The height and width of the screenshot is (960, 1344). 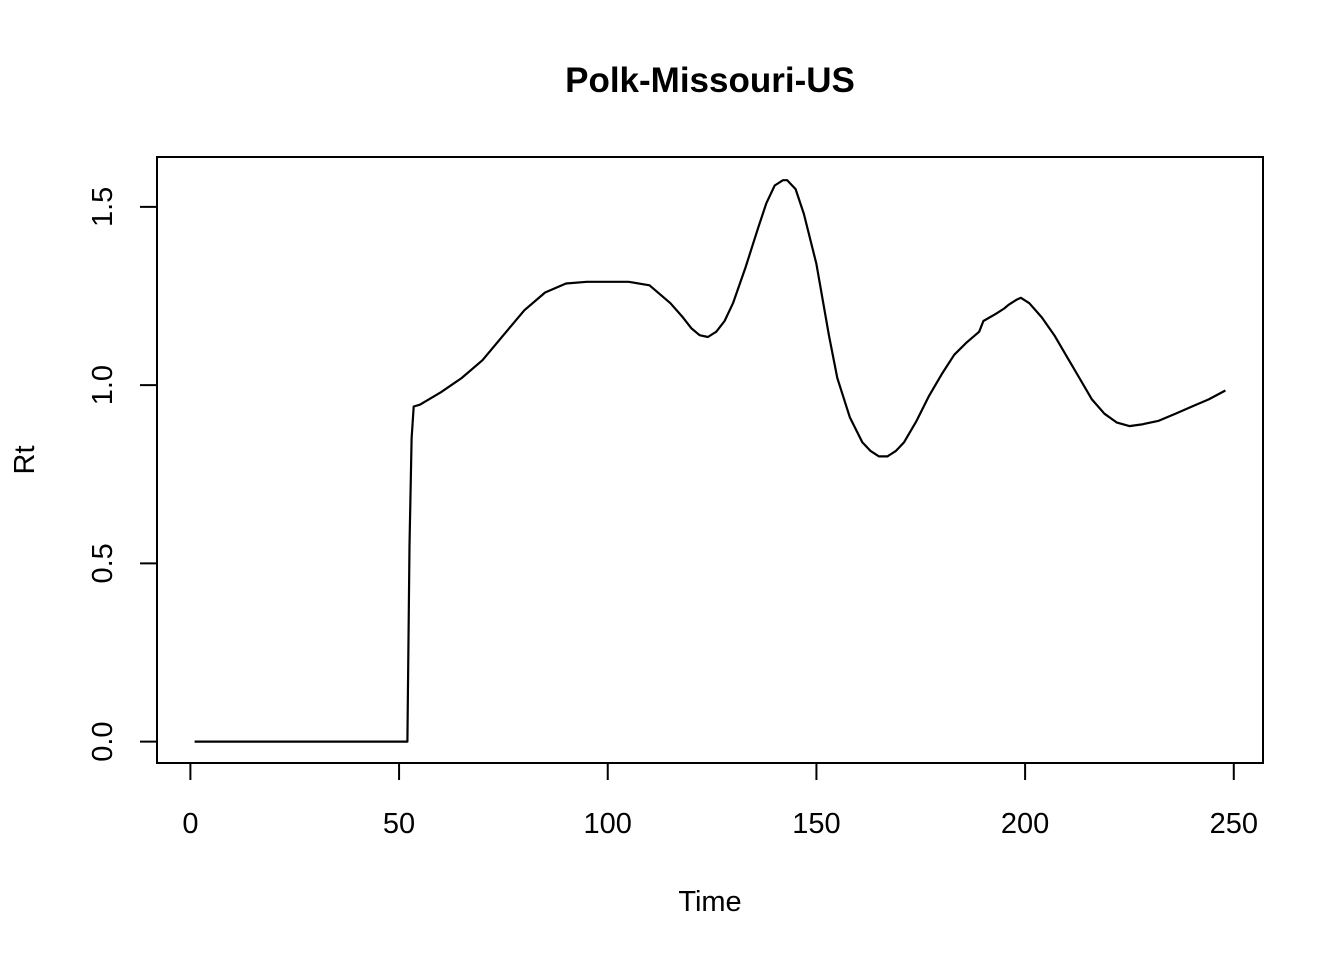 What do you see at coordinates (608, 824) in the screenshot?
I see `x-tick-label: 100` at bounding box center [608, 824].